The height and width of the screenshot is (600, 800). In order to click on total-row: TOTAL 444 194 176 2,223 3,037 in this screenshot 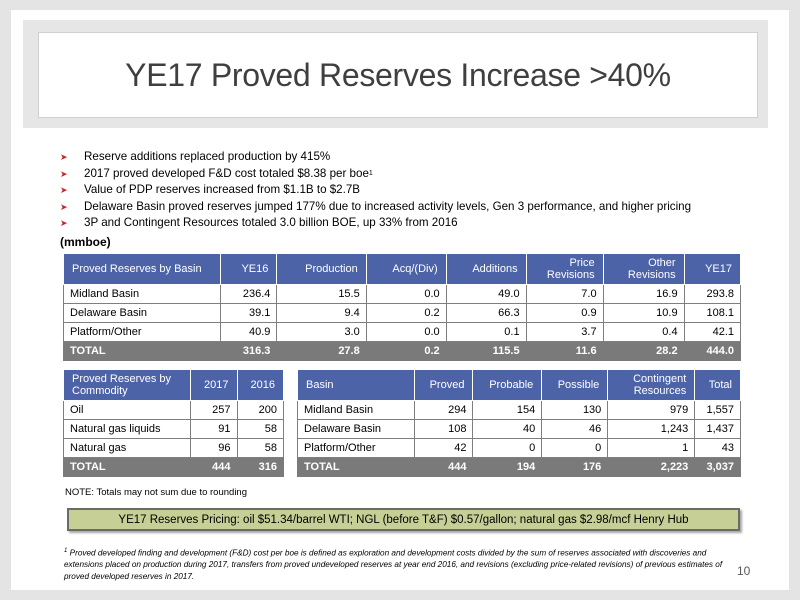, I will do `click(519, 467)`.